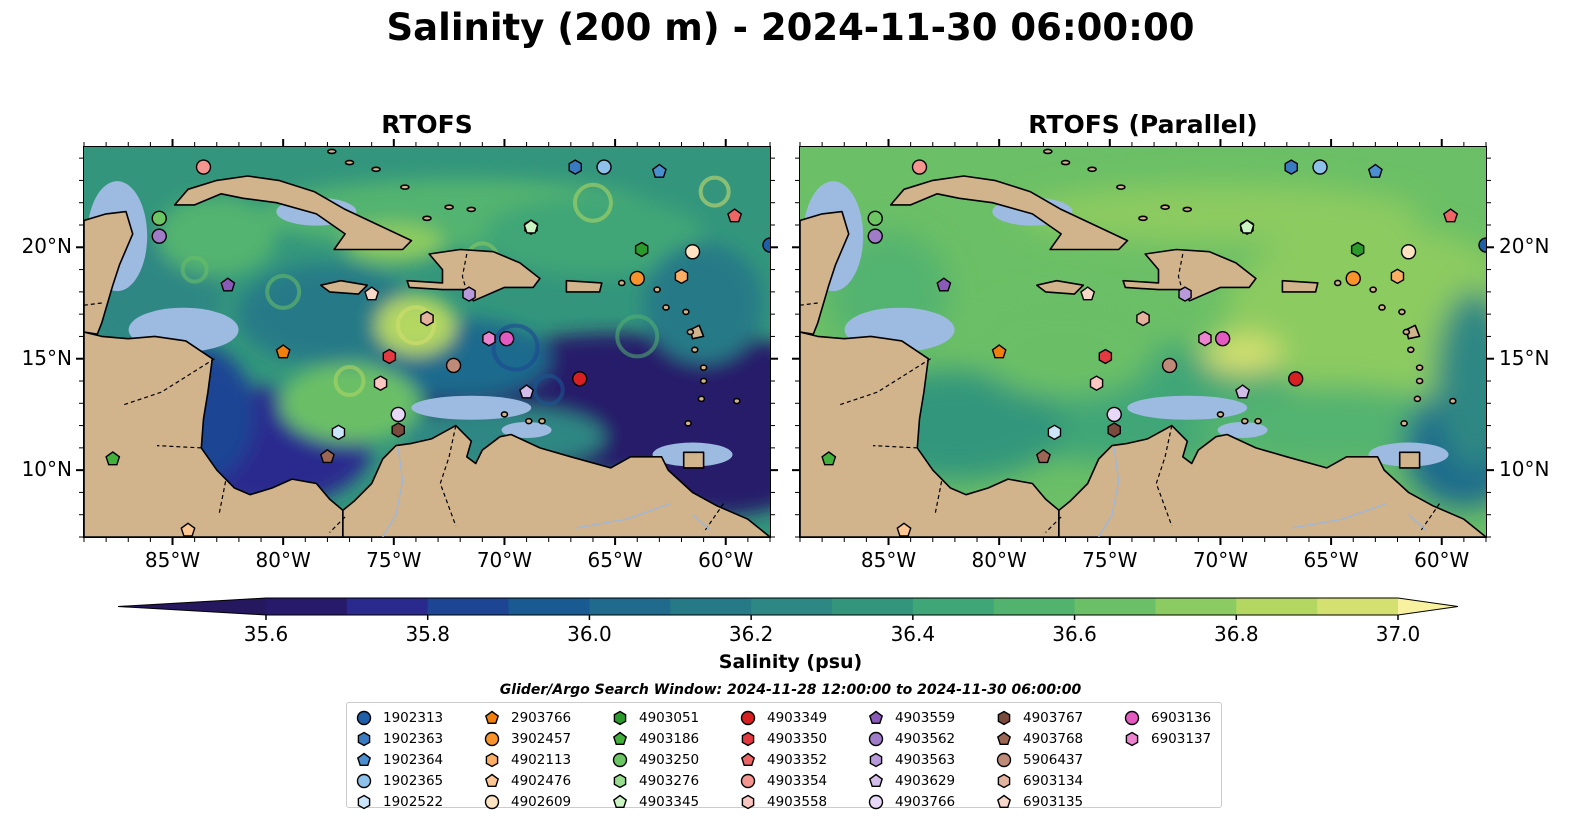  I want to click on legend-item: 4903276, so click(655, 780).